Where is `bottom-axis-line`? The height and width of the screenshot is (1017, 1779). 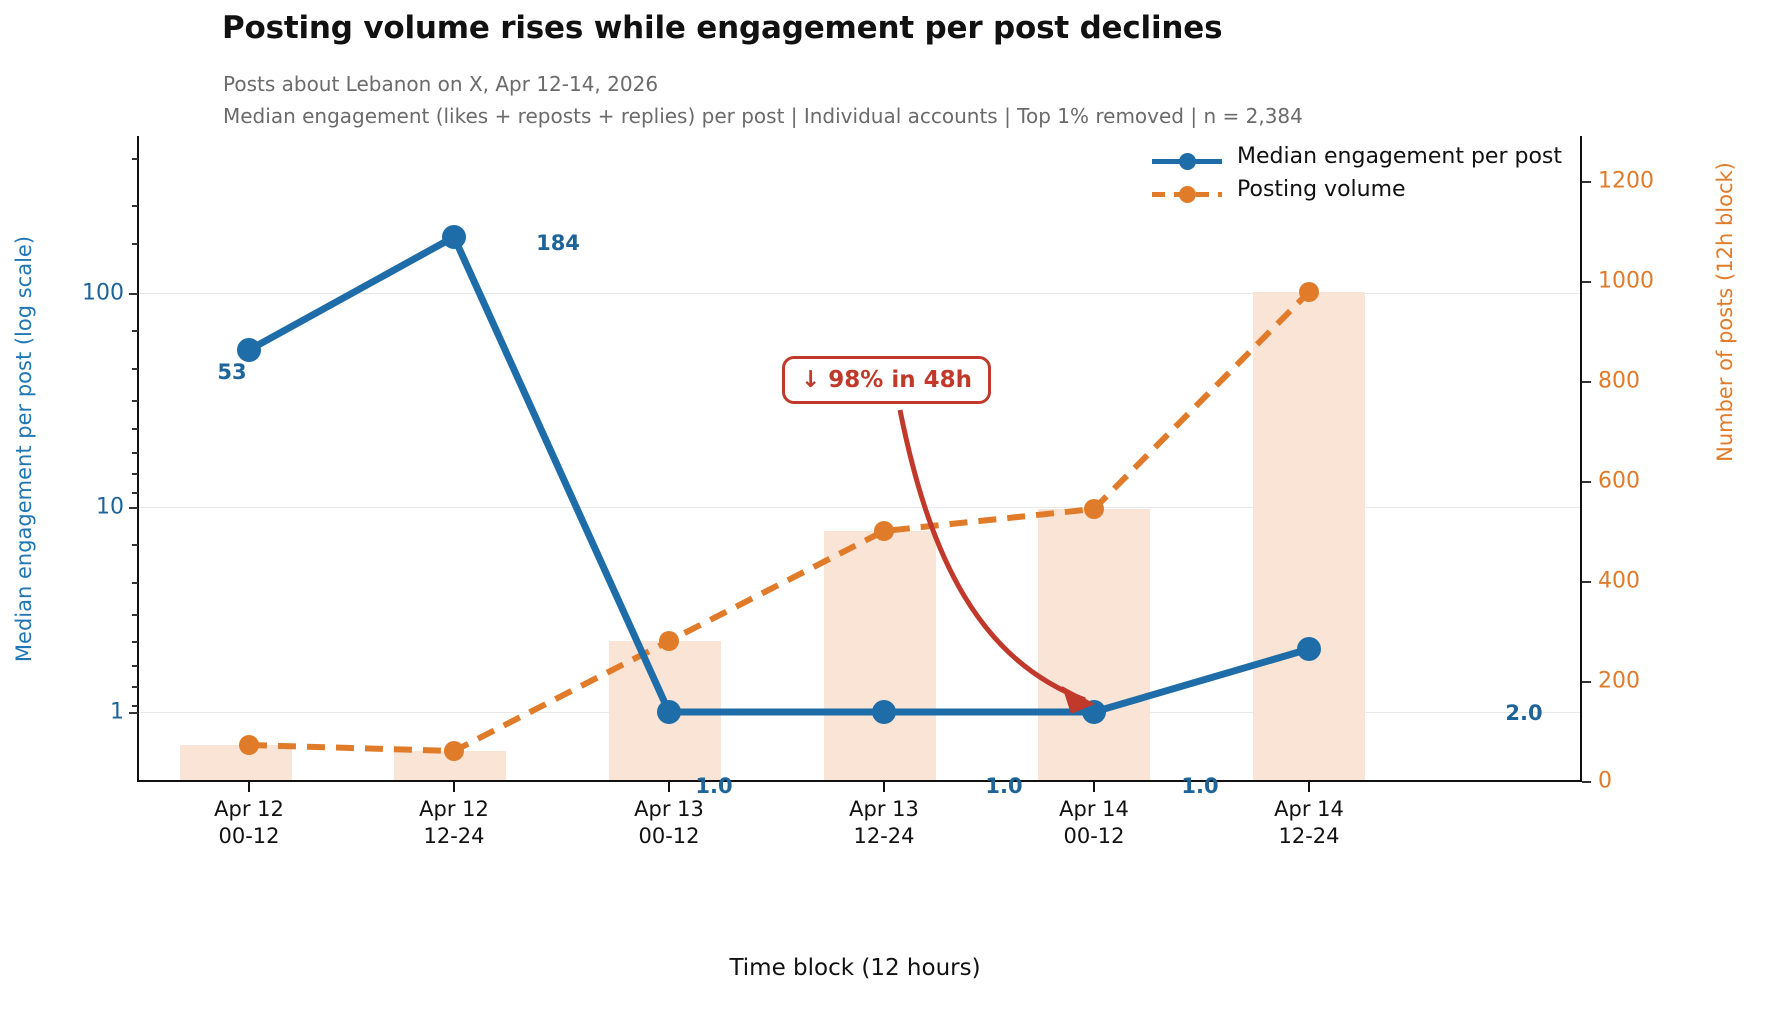
bottom-axis-line is located at coordinates (859, 781).